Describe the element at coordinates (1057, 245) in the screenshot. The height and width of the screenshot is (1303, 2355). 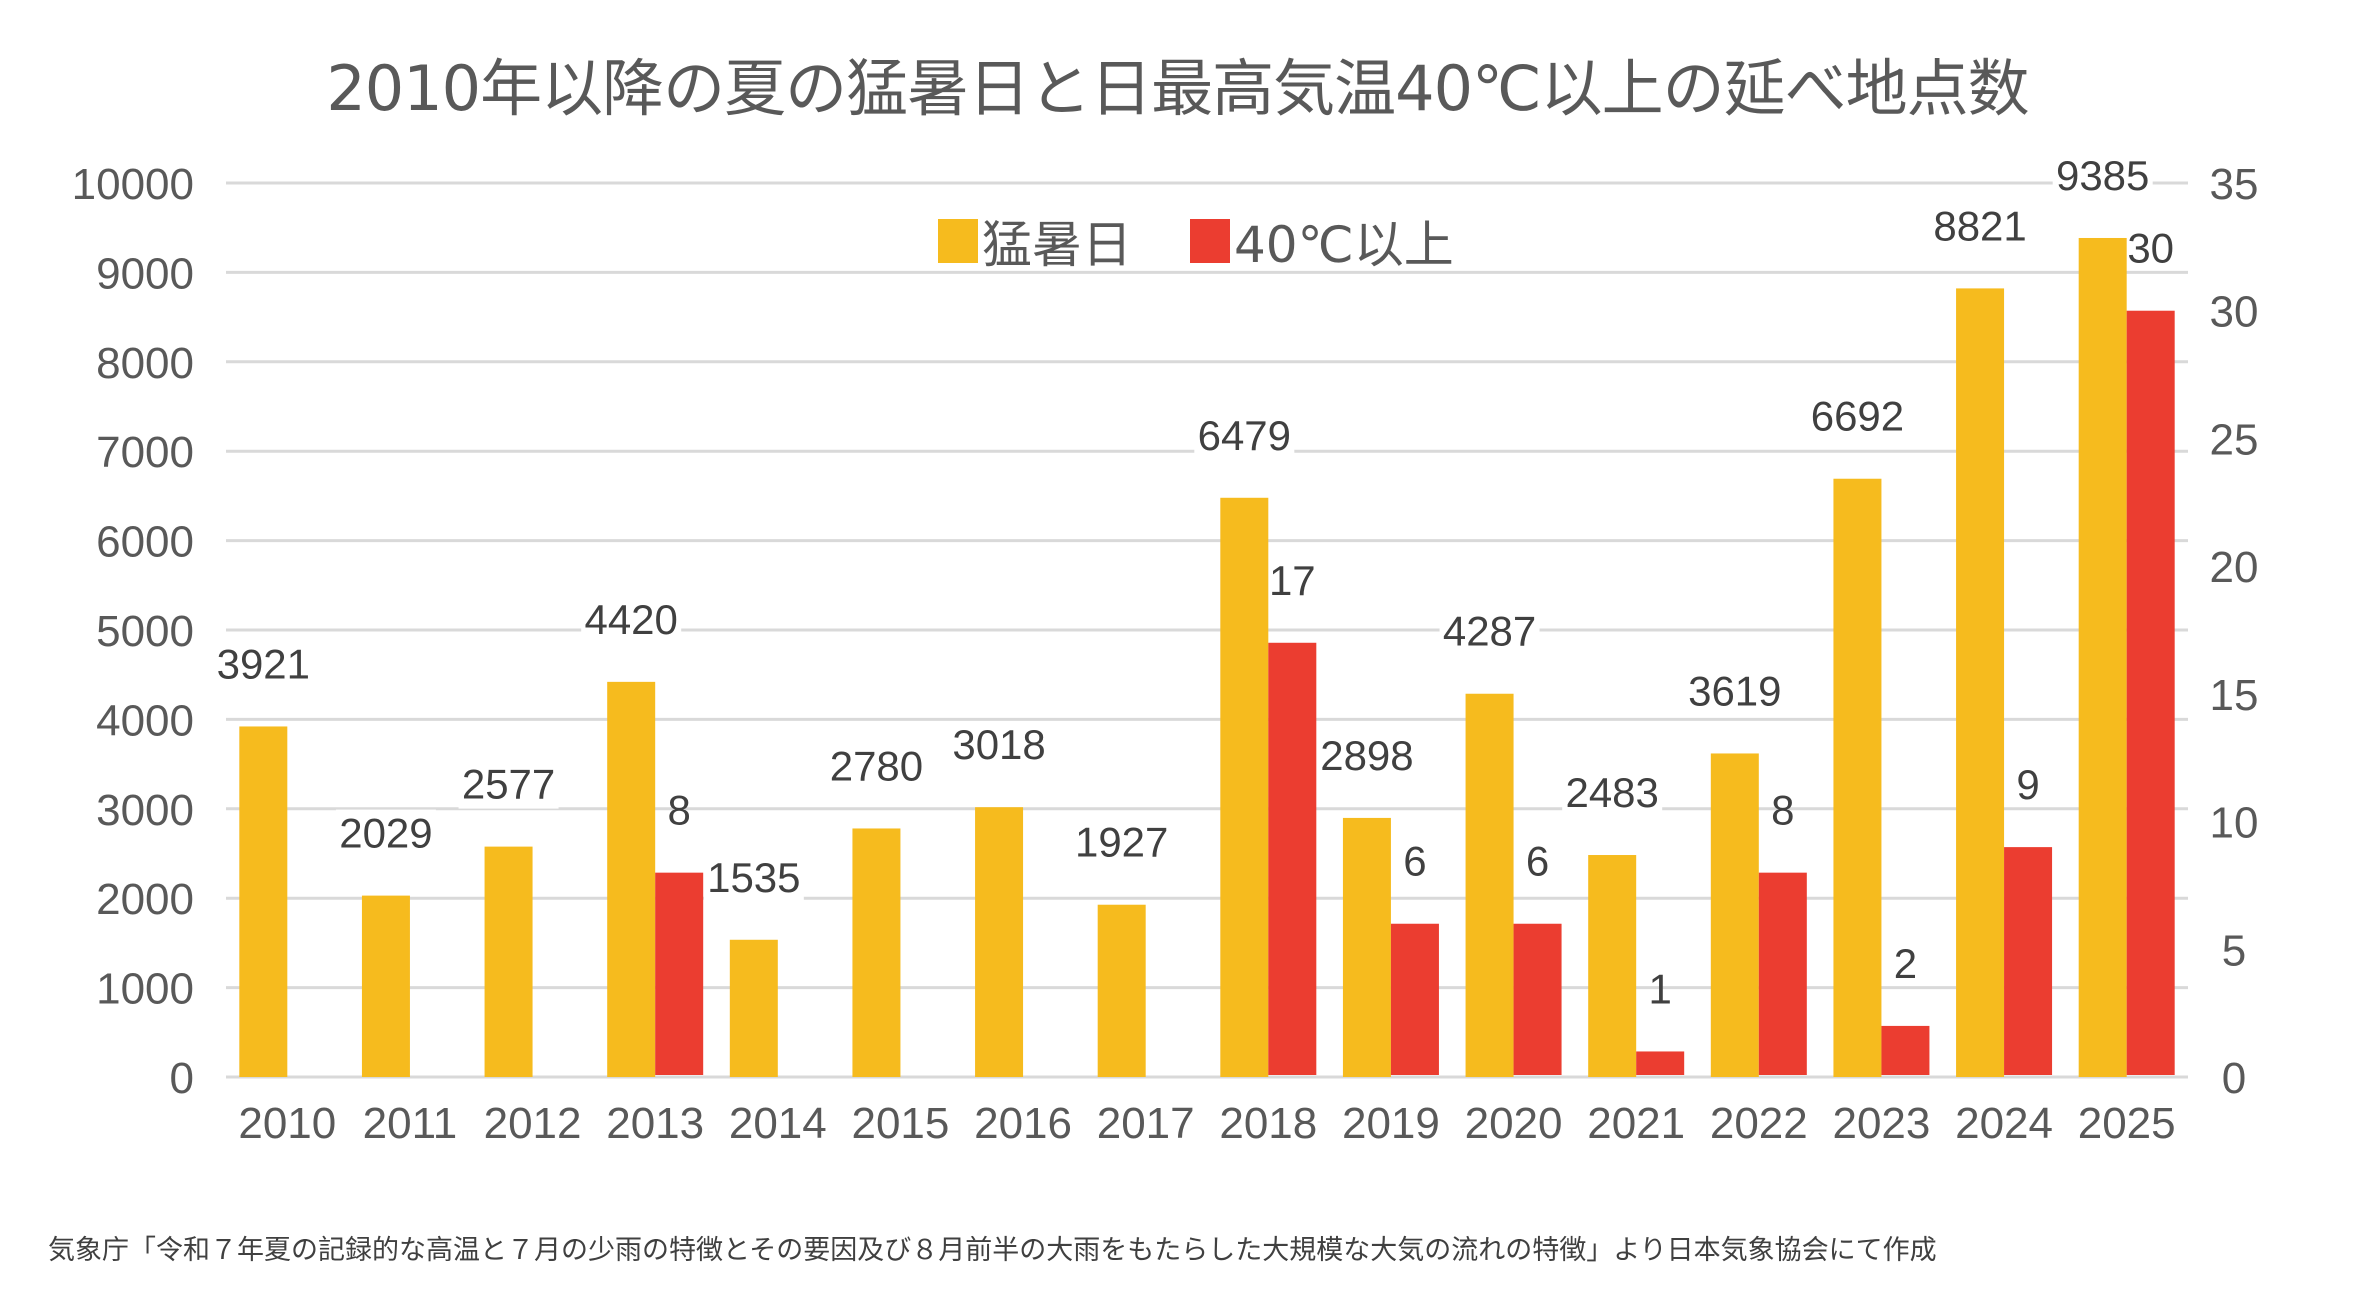
I see `legend-label-moshobi: 猛暑日` at that location.